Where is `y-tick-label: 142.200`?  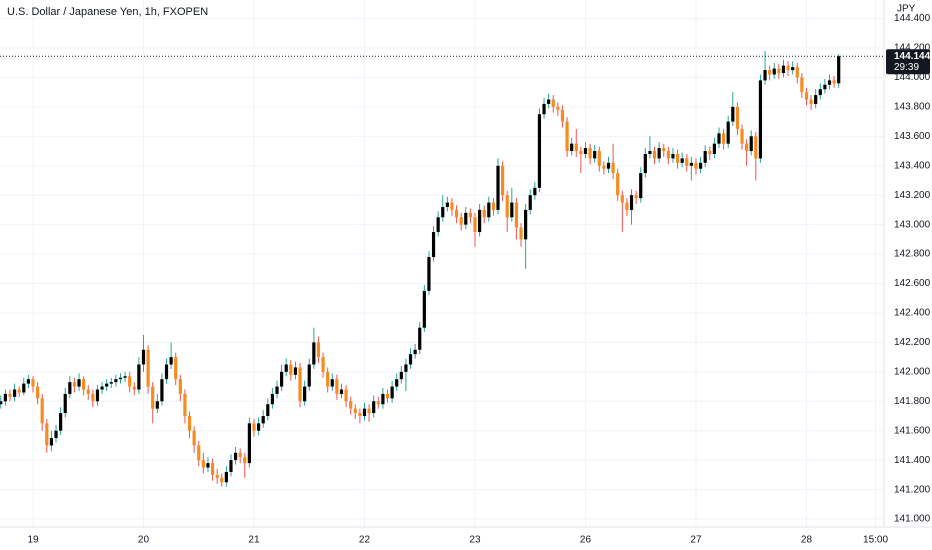 y-tick-label: 142.200 is located at coordinates (912, 342).